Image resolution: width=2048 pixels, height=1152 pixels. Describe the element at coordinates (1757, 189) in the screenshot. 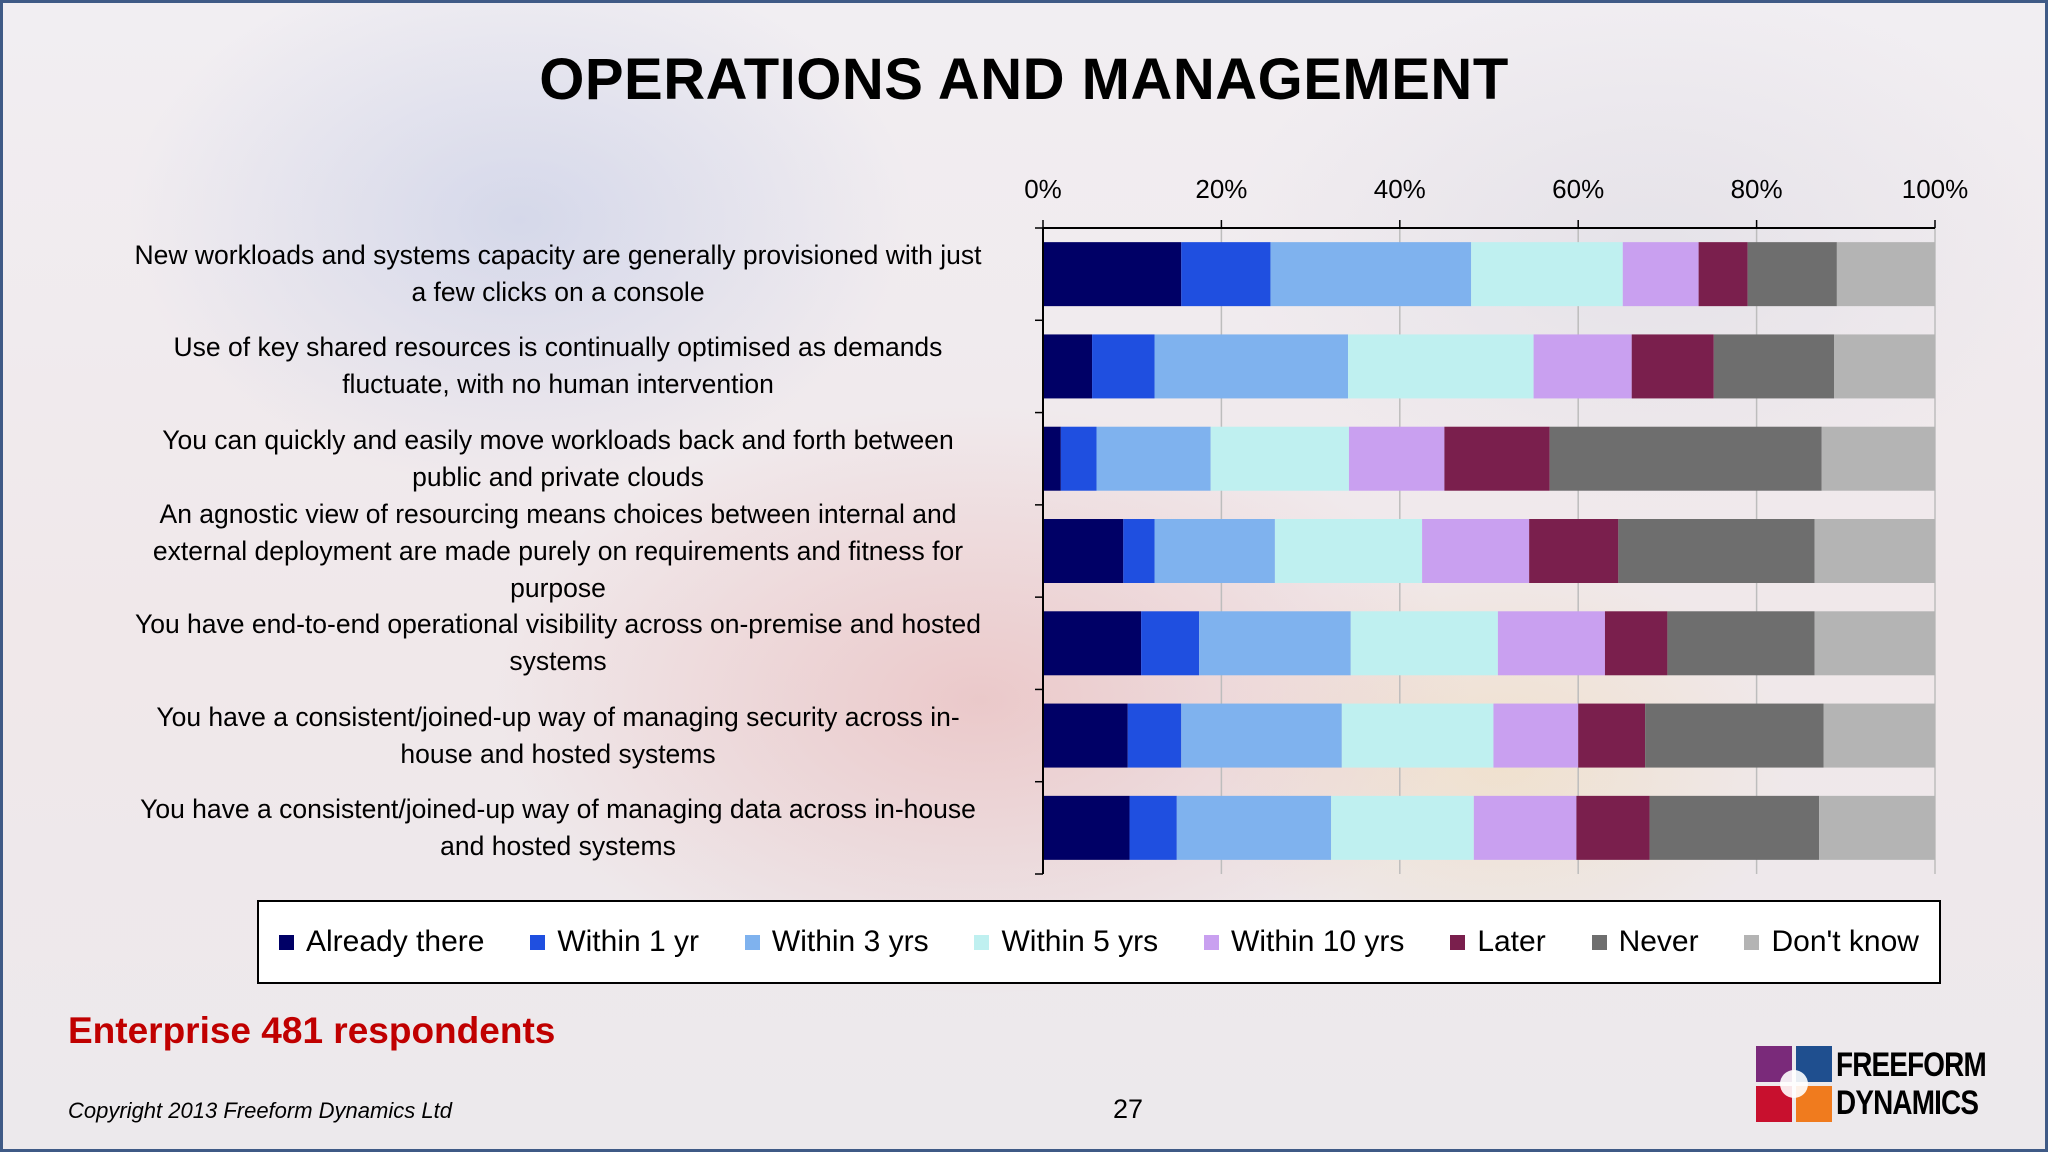

I see `x-tick-label: 80%` at that location.